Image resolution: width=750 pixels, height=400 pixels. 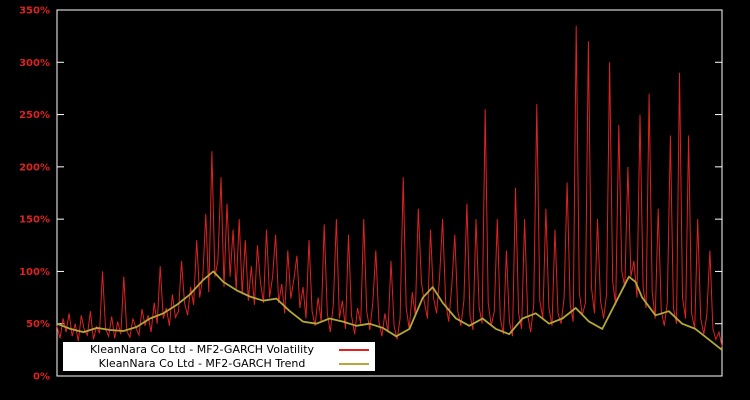 I want to click on y-tick-label: 150%, so click(x=34, y=220).